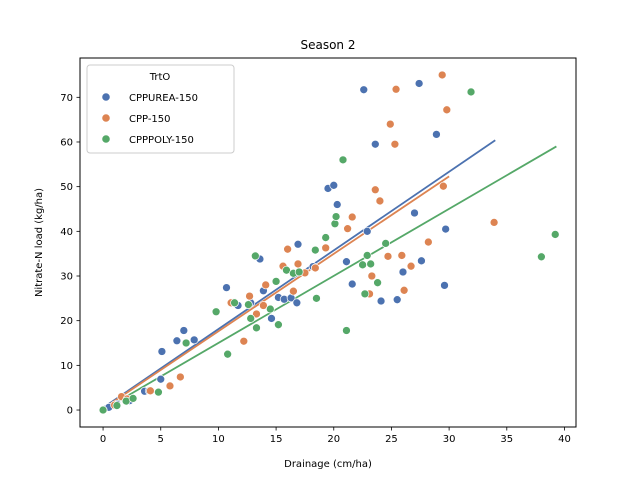  What do you see at coordinates (391, 439) in the screenshot?
I see `x-tick-label: 25` at bounding box center [391, 439].